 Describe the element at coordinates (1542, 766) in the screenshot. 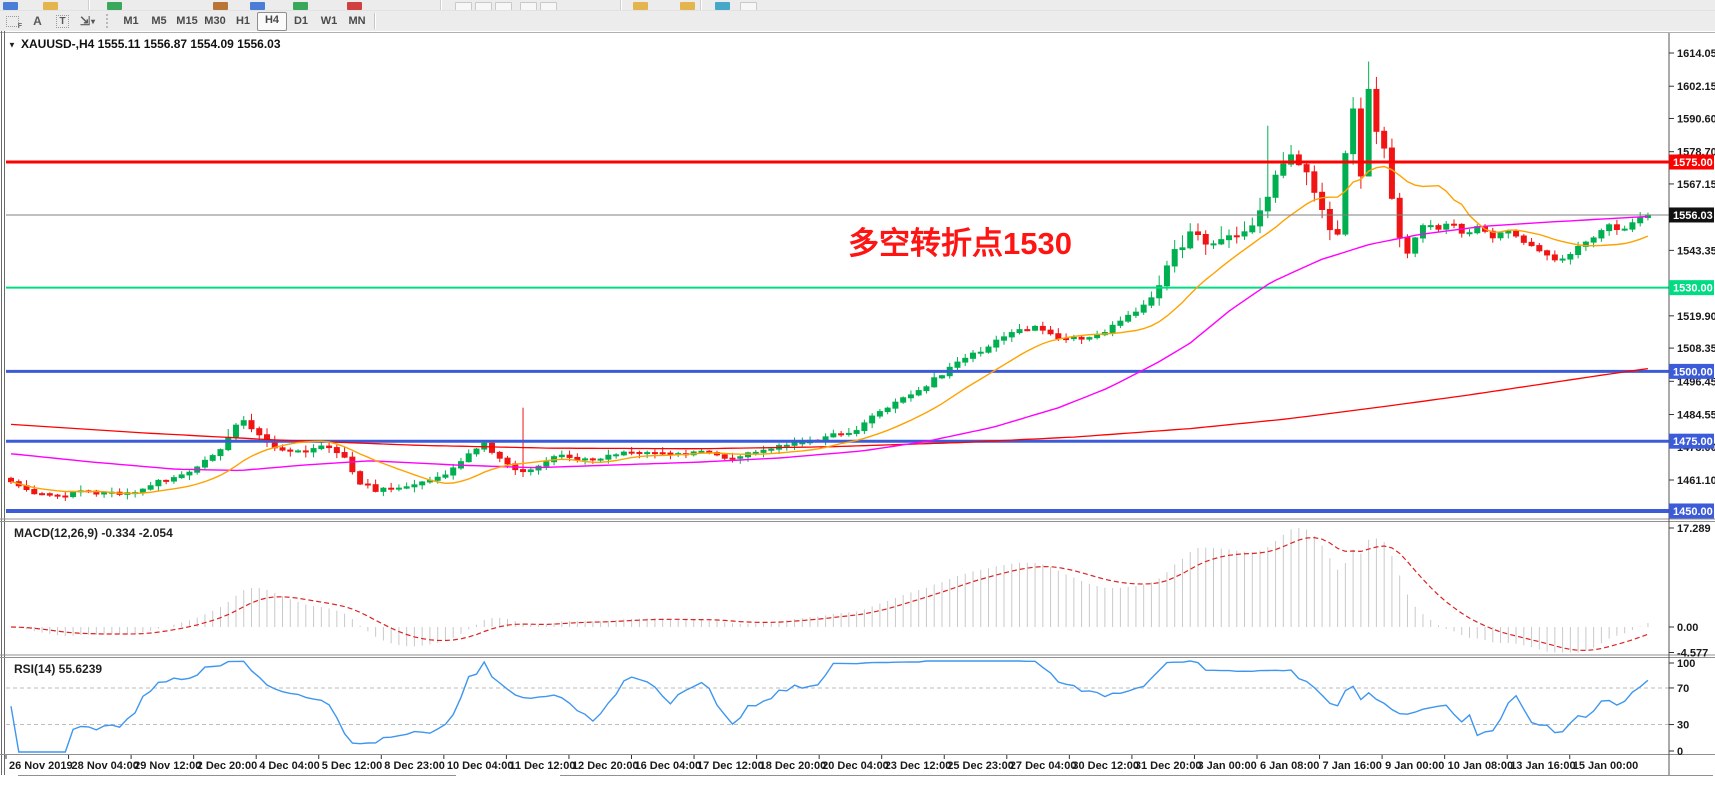

I see `time-label: 13 Jan 16:00` at that location.